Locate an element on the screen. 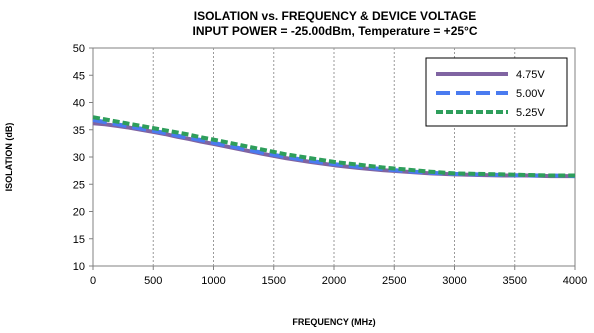 This screenshot has height=333, width=594. x-axis-ticks: 0 500 1000 1500 2000 2500 3000 3500 4000 is located at coordinates (338, 276).